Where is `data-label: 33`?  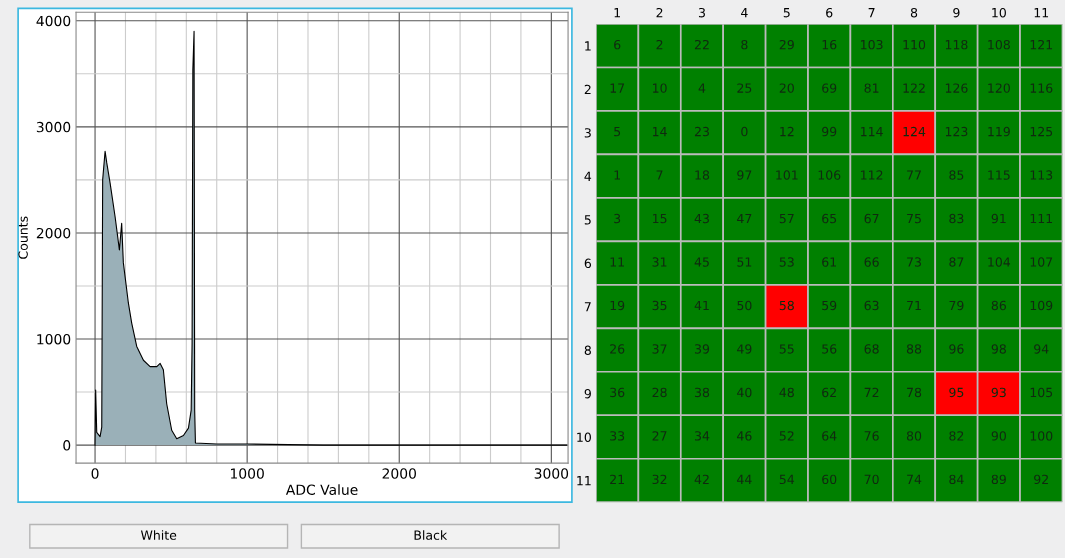 data-label: 33 is located at coordinates (617, 436).